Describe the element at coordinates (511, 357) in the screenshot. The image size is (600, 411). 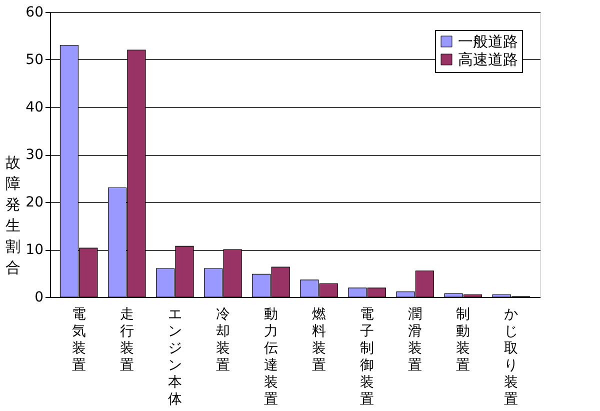
I see `x-tick-label: かじ取り装置` at that location.